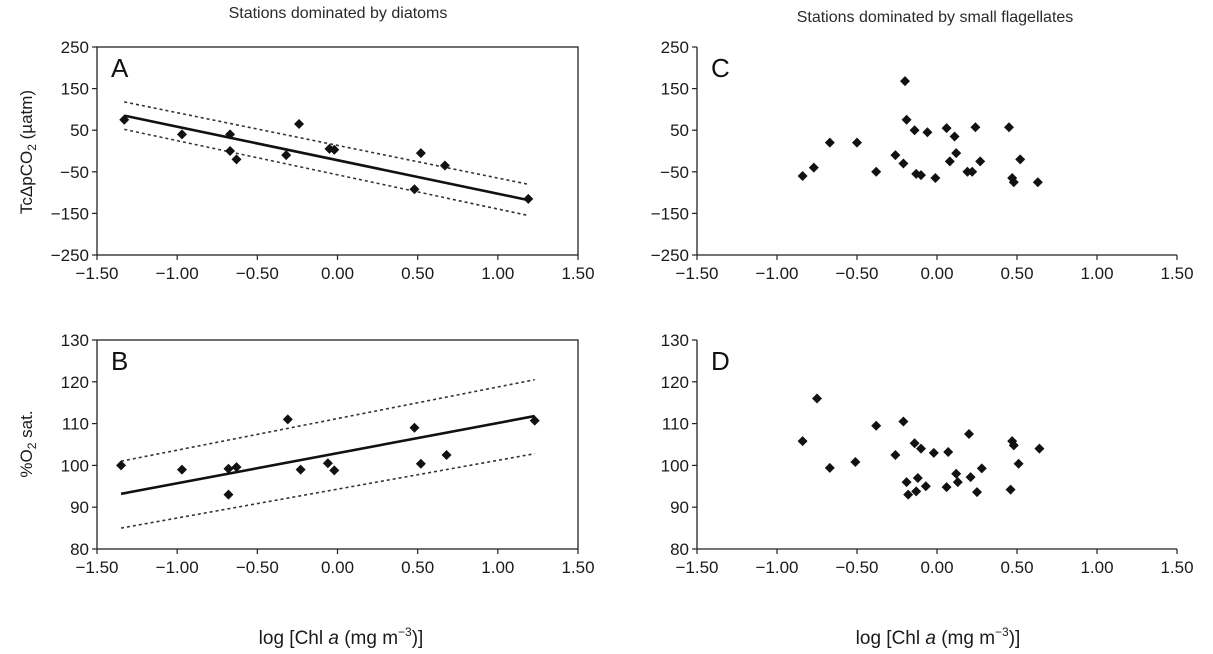 This screenshot has width=1213, height=654. I want to click on panel-label: B, so click(119, 361).